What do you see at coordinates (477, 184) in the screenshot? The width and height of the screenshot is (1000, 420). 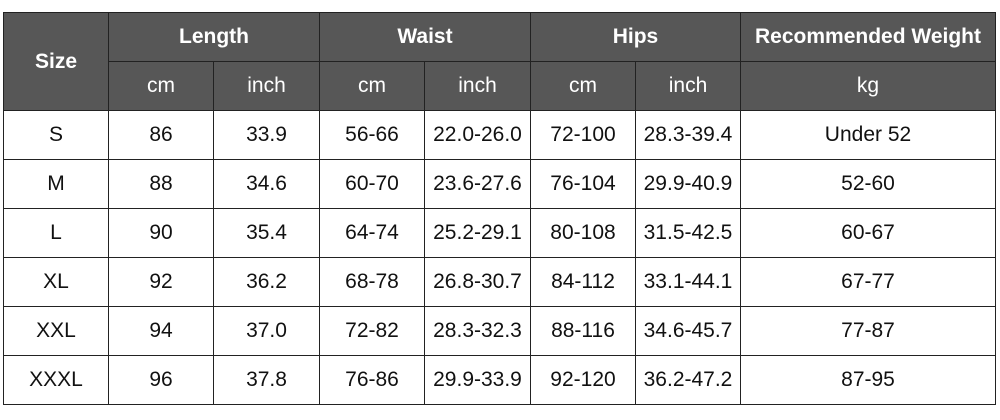 I see `table-cell: 23.6-27.6` at bounding box center [477, 184].